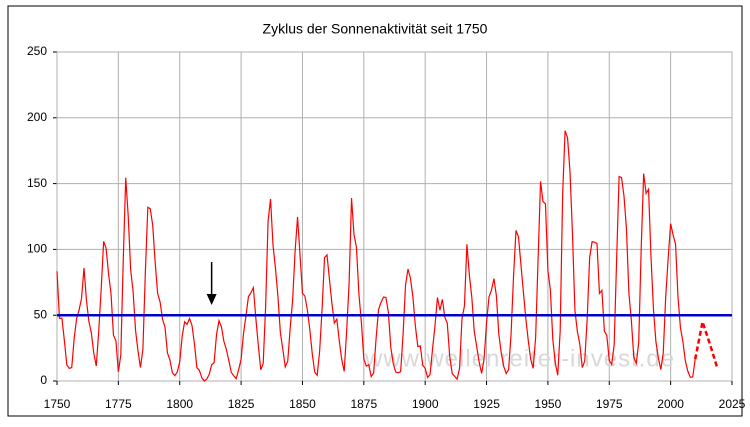  I want to click on y-tick-label: 250, so click(37, 51).